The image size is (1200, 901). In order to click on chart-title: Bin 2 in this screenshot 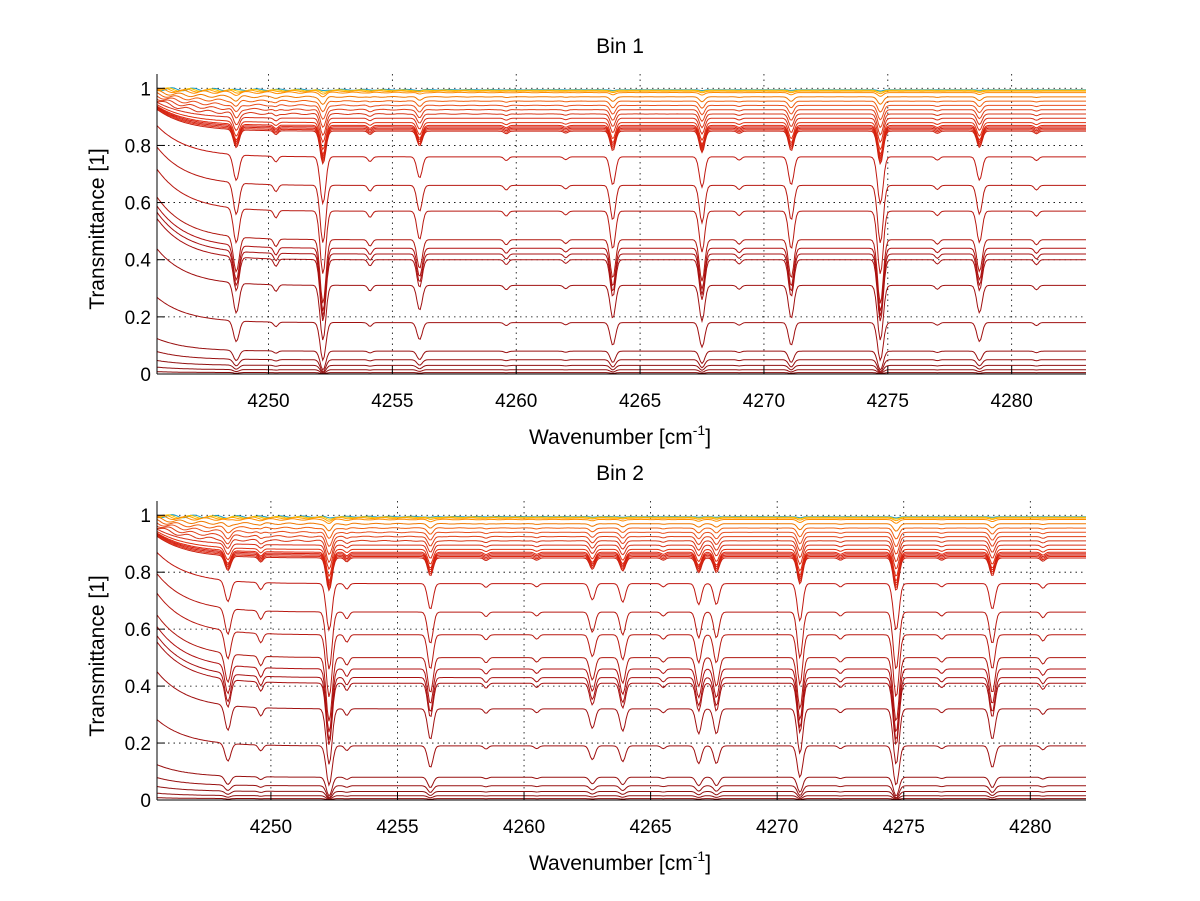, I will do `click(620, 473)`.